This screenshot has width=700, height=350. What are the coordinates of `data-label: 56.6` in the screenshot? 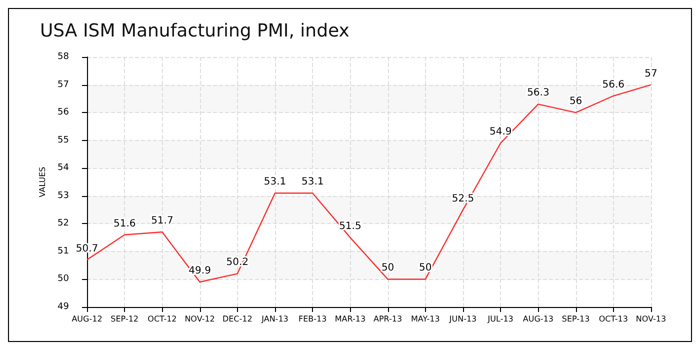 It's located at (613, 84).